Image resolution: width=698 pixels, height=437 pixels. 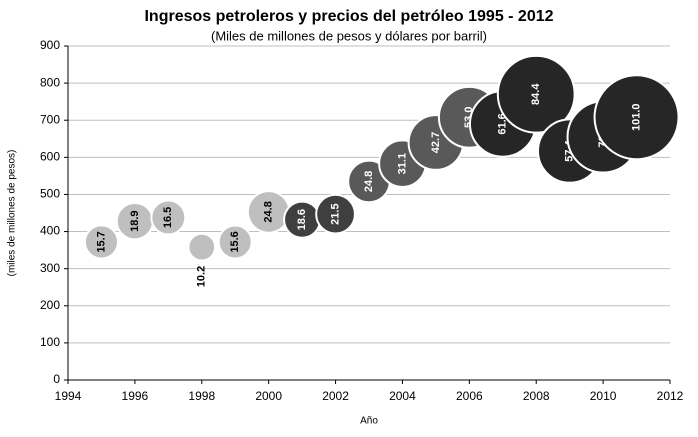 What do you see at coordinates (50, 157) in the screenshot?
I see `y-tick-label: 600` at bounding box center [50, 157].